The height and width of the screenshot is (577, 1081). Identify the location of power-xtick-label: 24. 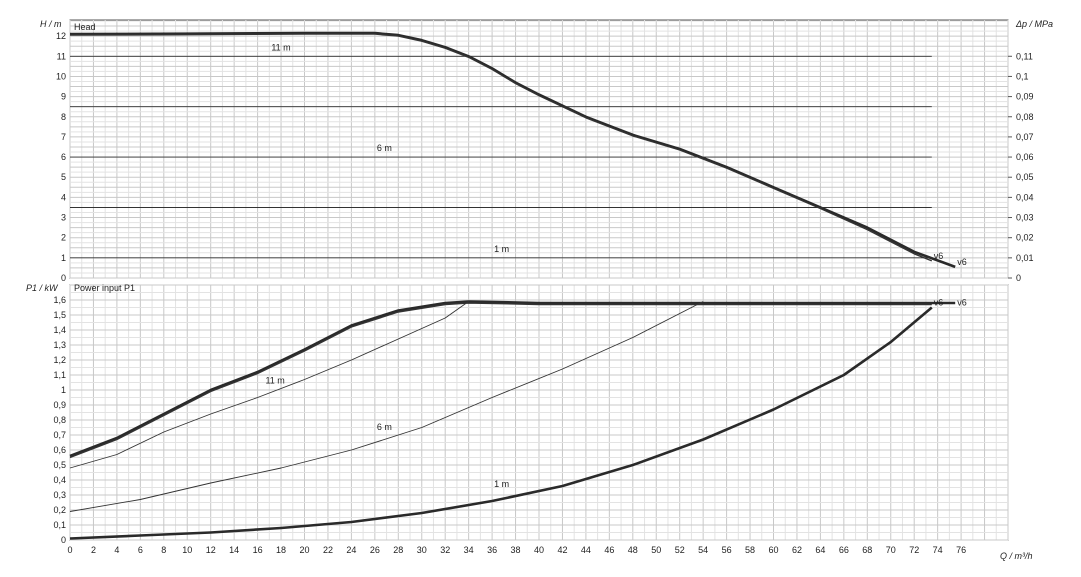
(351, 550).